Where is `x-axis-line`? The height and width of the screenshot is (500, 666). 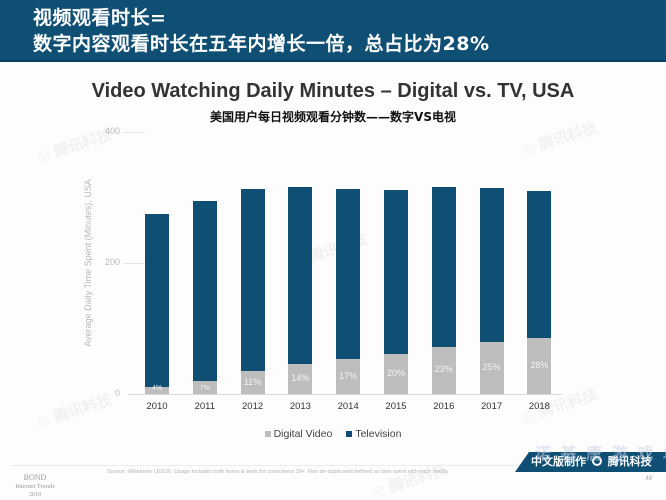
x-axis-line is located at coordinates (345, 394).